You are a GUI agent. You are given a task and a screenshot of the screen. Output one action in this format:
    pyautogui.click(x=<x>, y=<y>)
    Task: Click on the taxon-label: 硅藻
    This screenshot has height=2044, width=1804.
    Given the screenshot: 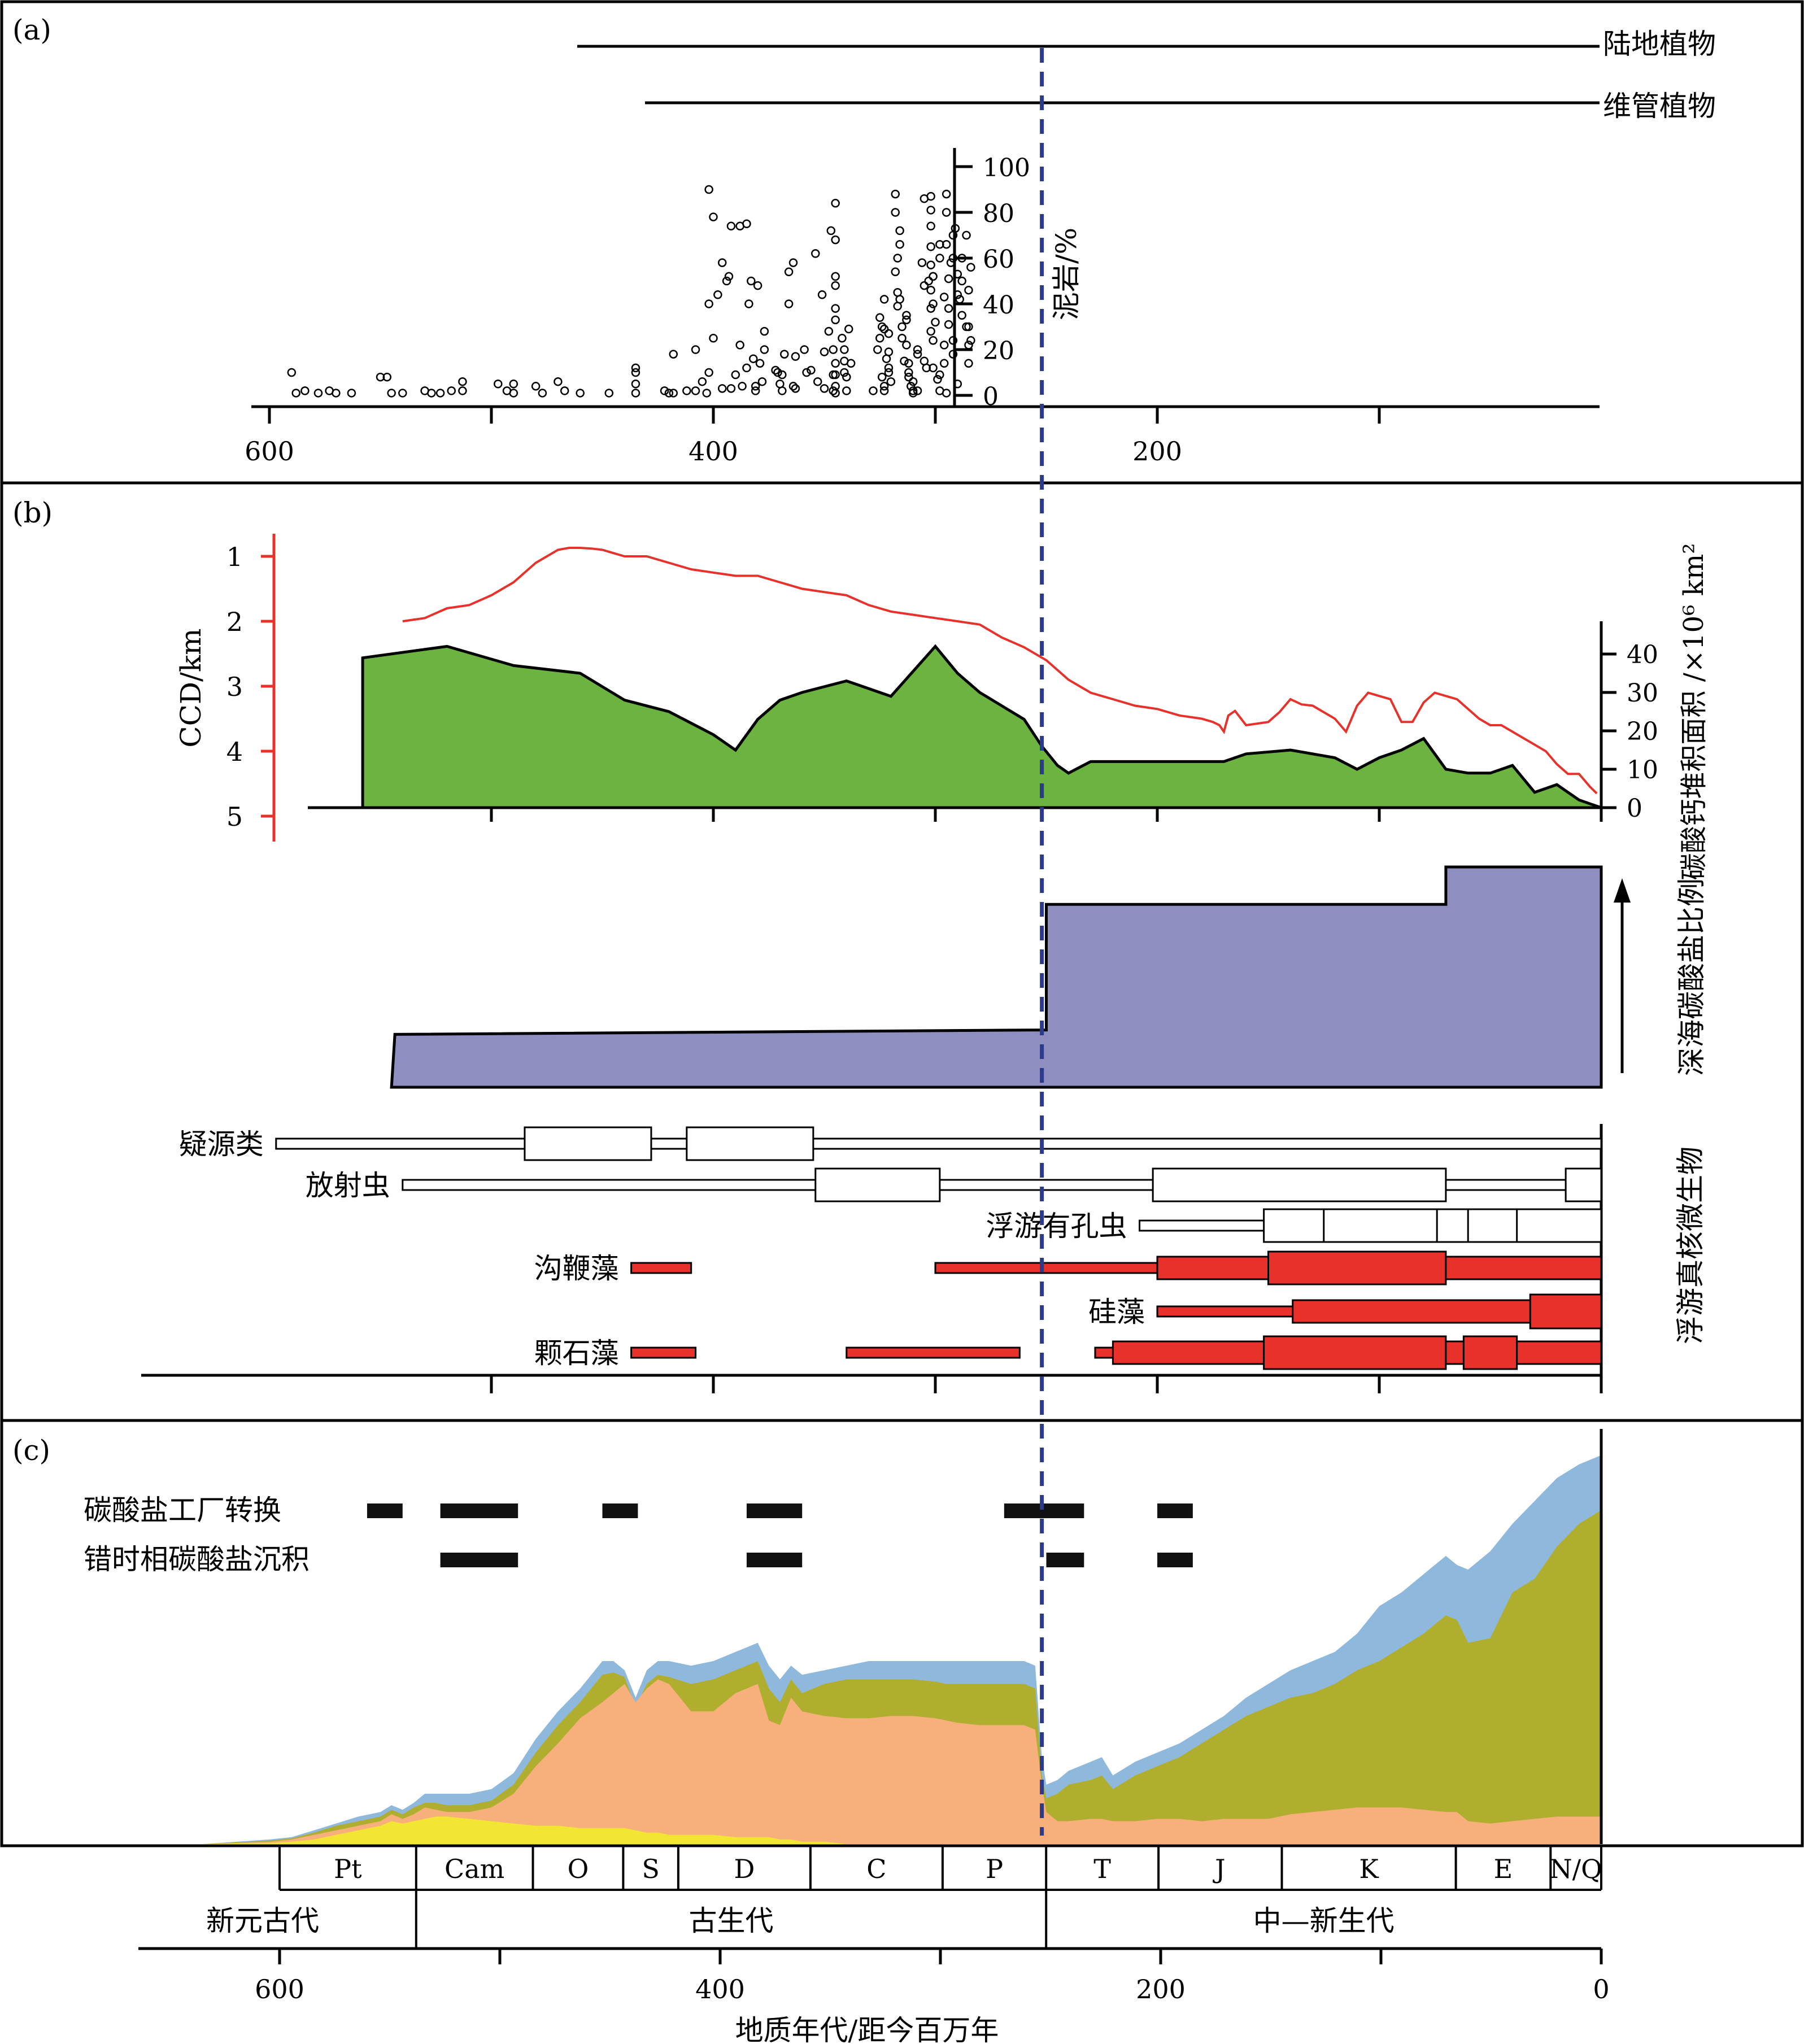 What is the action you would take?
    pyautogui.click(x=1116, y=1312)
    